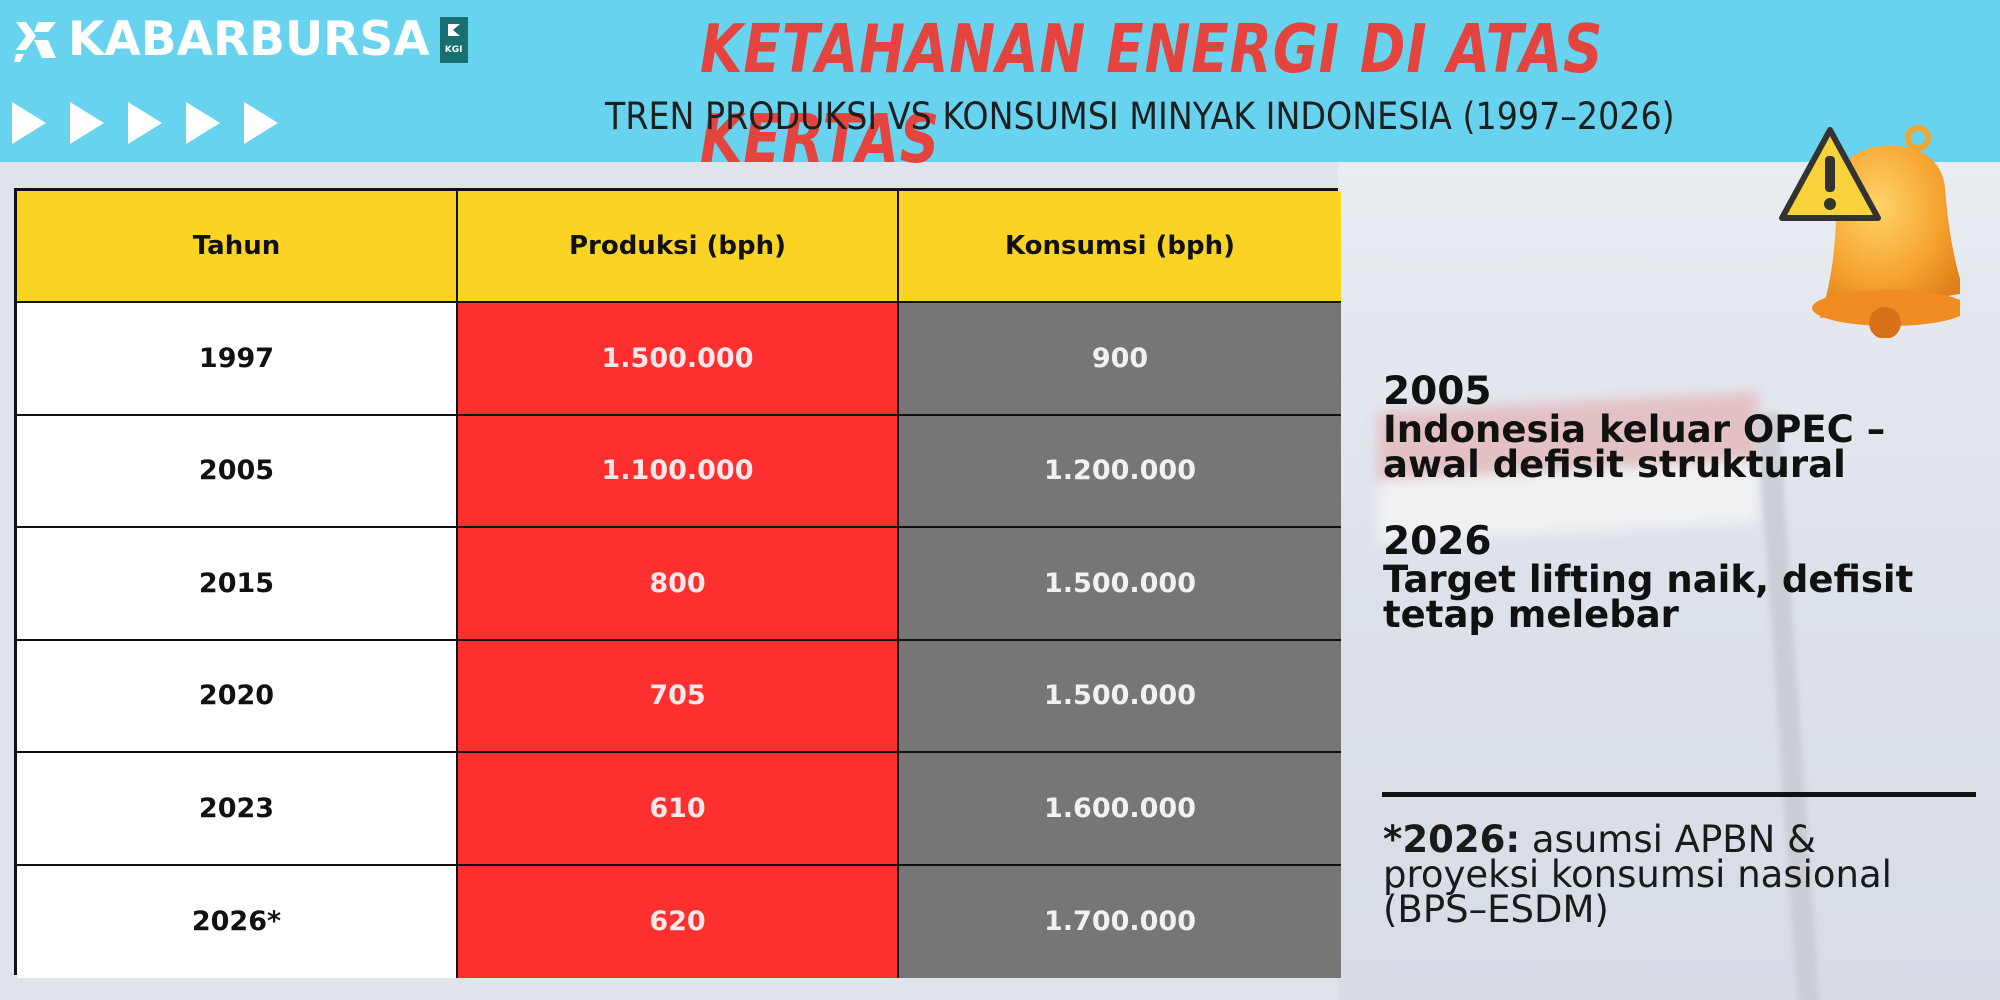  I want to click on table-cell-consumption: 1.700.000, so click(1120, 921).